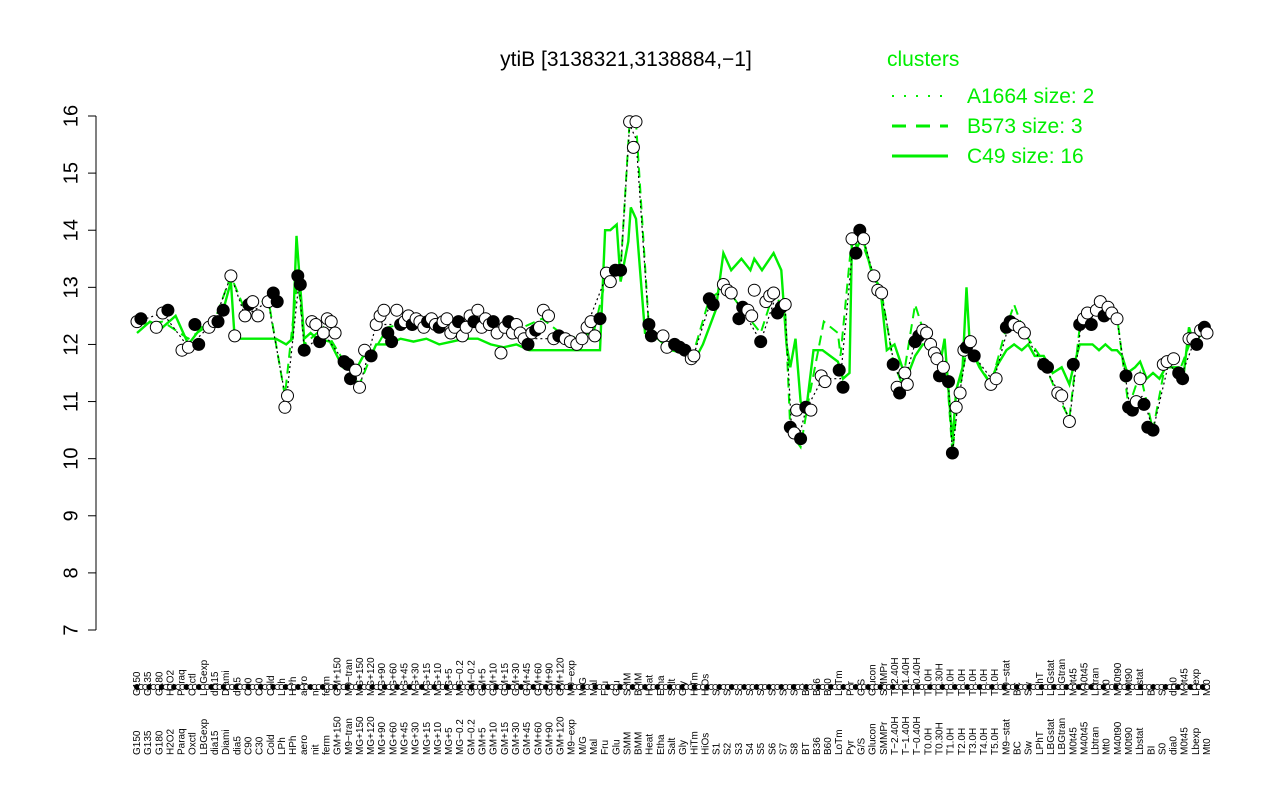  I want to click on x-tick-label: GM−0.2, so click(471, 678).